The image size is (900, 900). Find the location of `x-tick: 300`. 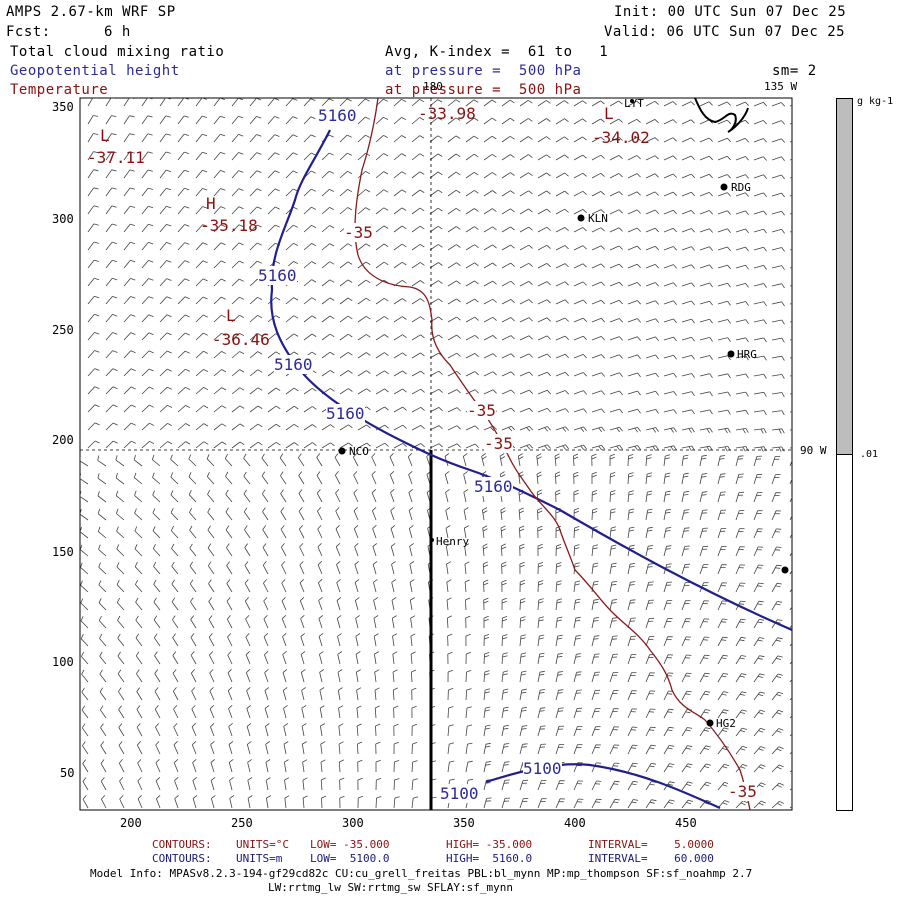

x-tick: 300 is located at coordinates (353, 823).